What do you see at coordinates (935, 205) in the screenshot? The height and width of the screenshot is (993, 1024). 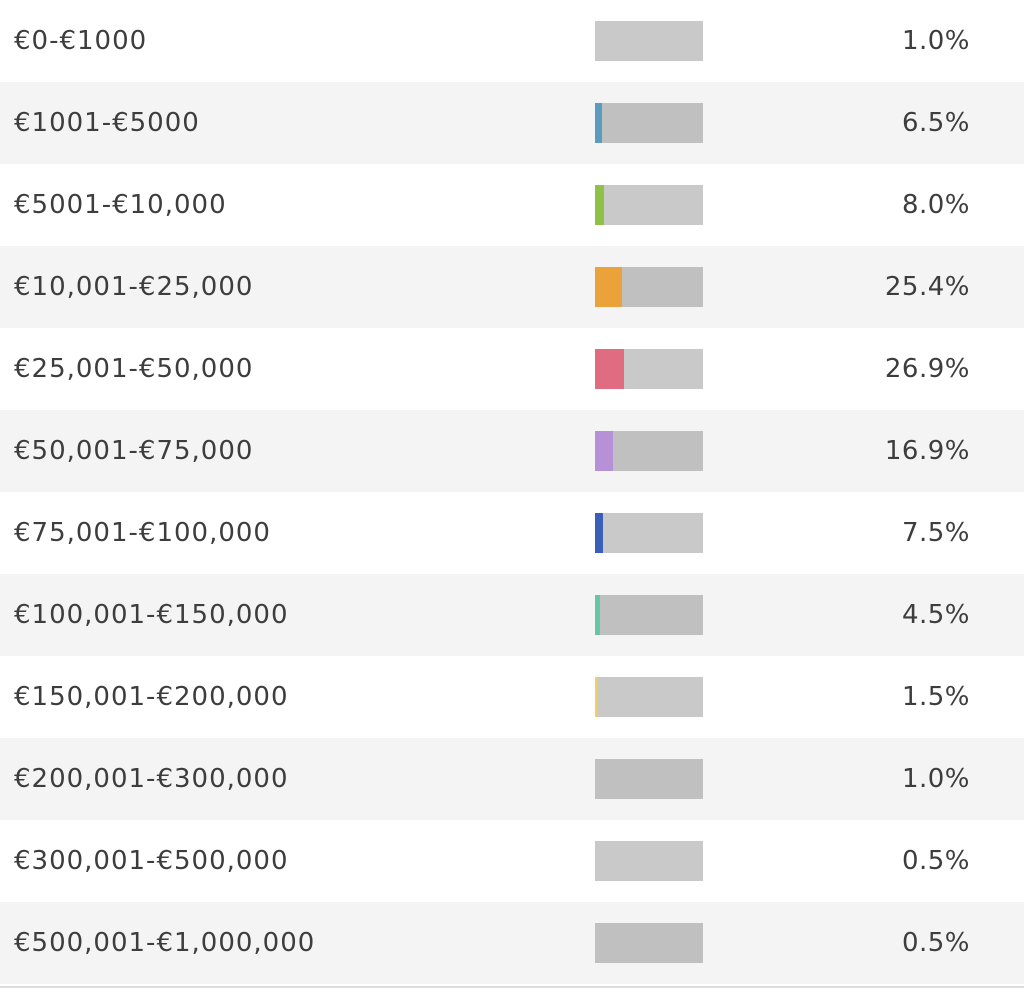 I see `percentage-label: 8.0%` at bounding box center [935, 205].